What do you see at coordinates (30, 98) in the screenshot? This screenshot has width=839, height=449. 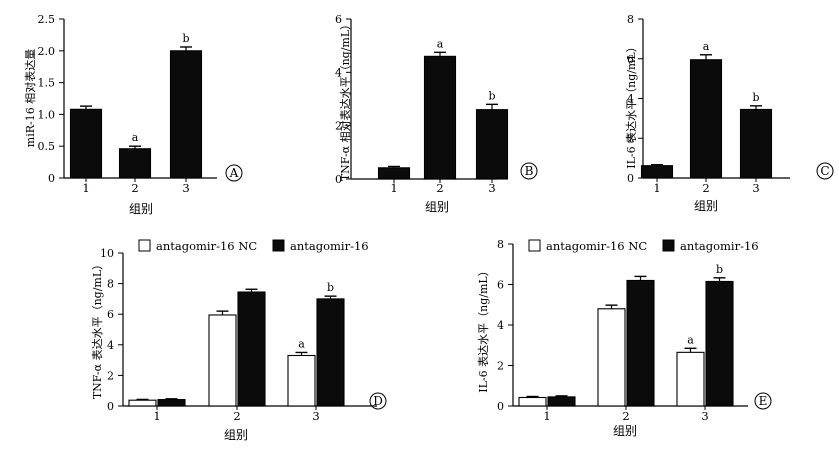 I see `y-axis-label: miR-16 相对表达量` at bounding box center [30, 98].